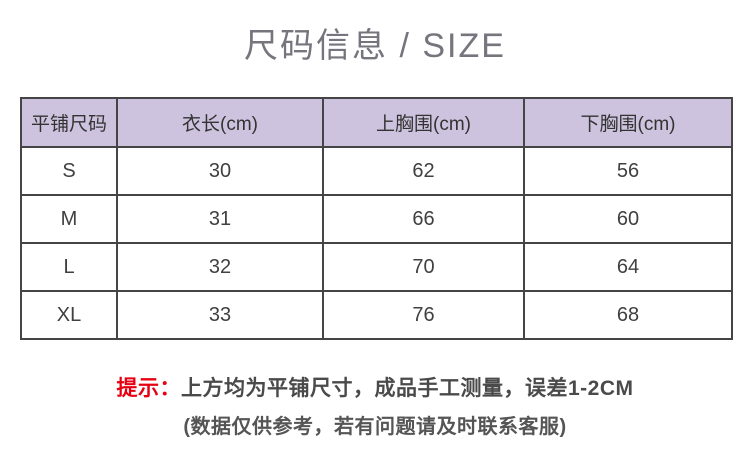 Image resolution: width=750 pixels, height=468 pixels. I want to click on table-row: S 30 62 56, so click(376, 171).